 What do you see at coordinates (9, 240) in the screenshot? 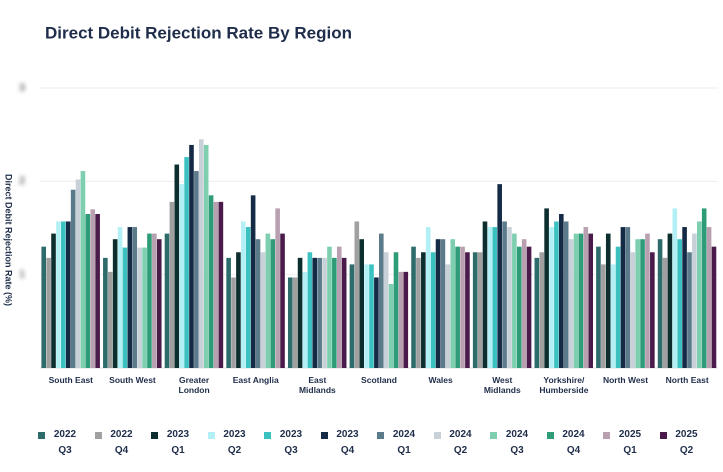
I see `y-axis-label: Direct Debit Rejection Rate (%)` at bounding box center [9, 240].